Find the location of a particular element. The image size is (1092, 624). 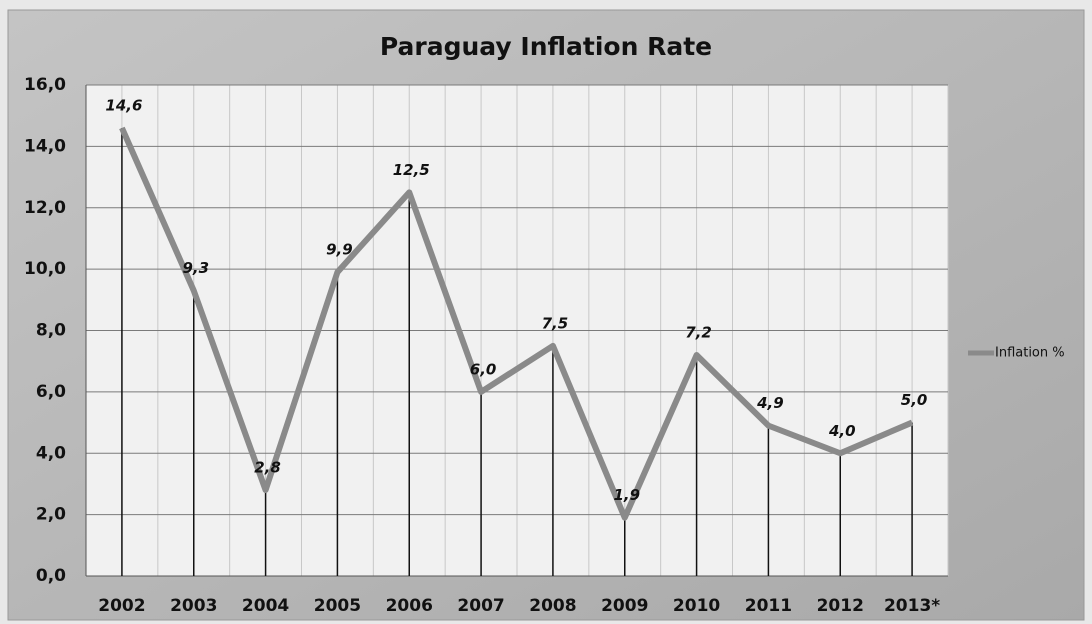

data-label: 9,9 is located at coordinates (339, 250).